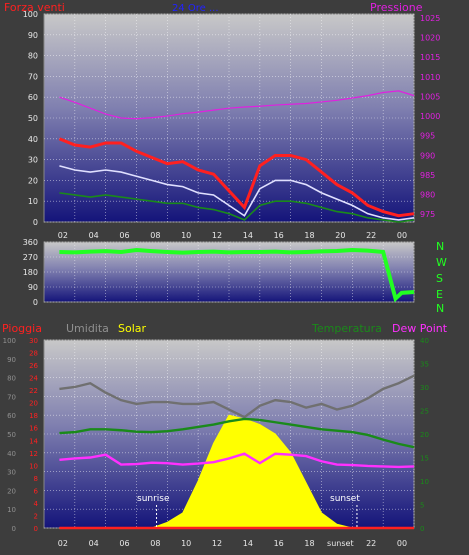 The height and width of the screenshot is (555, 469). I want to click on humidity-y-tick-label: 60, so click(11, 416).